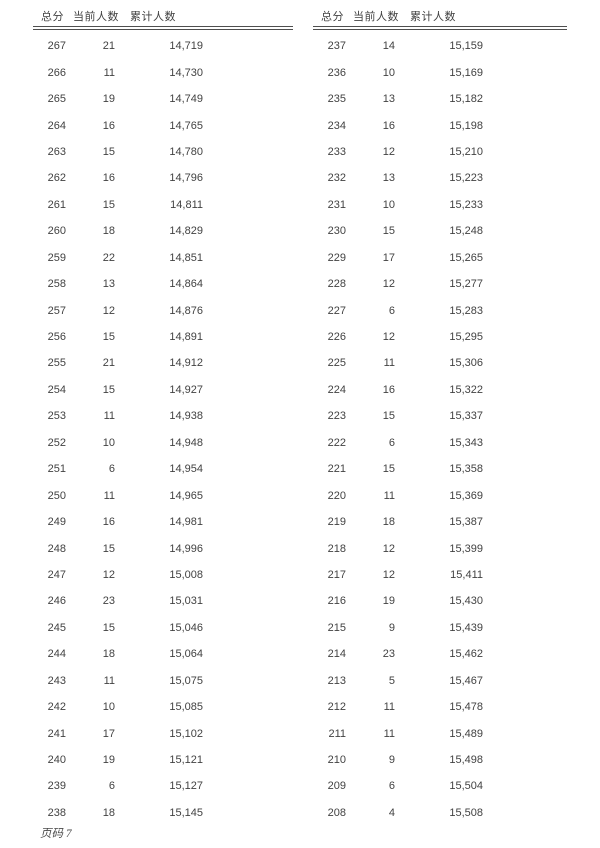 The height and width of the screenshot is (848, 600). I want to click on total-score-cell: 210, so click(336, 760).